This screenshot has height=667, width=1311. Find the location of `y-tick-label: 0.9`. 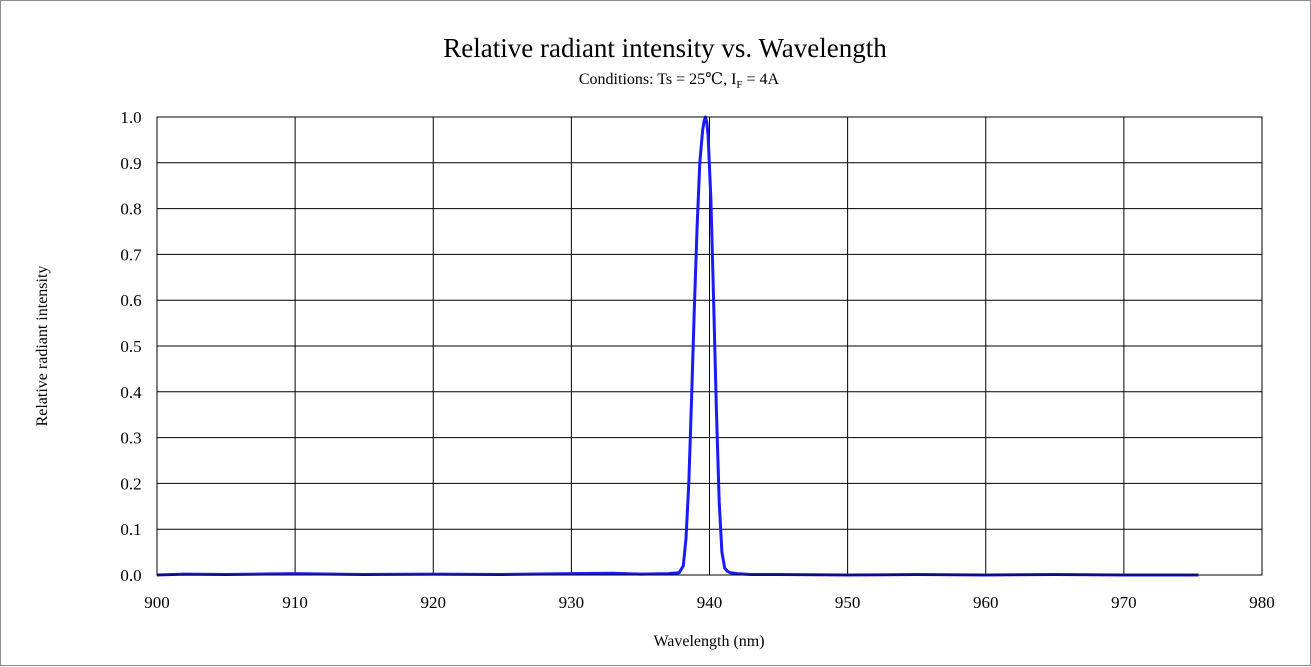

y-tick-label: 0.9 is located at coordinates (130, 163).